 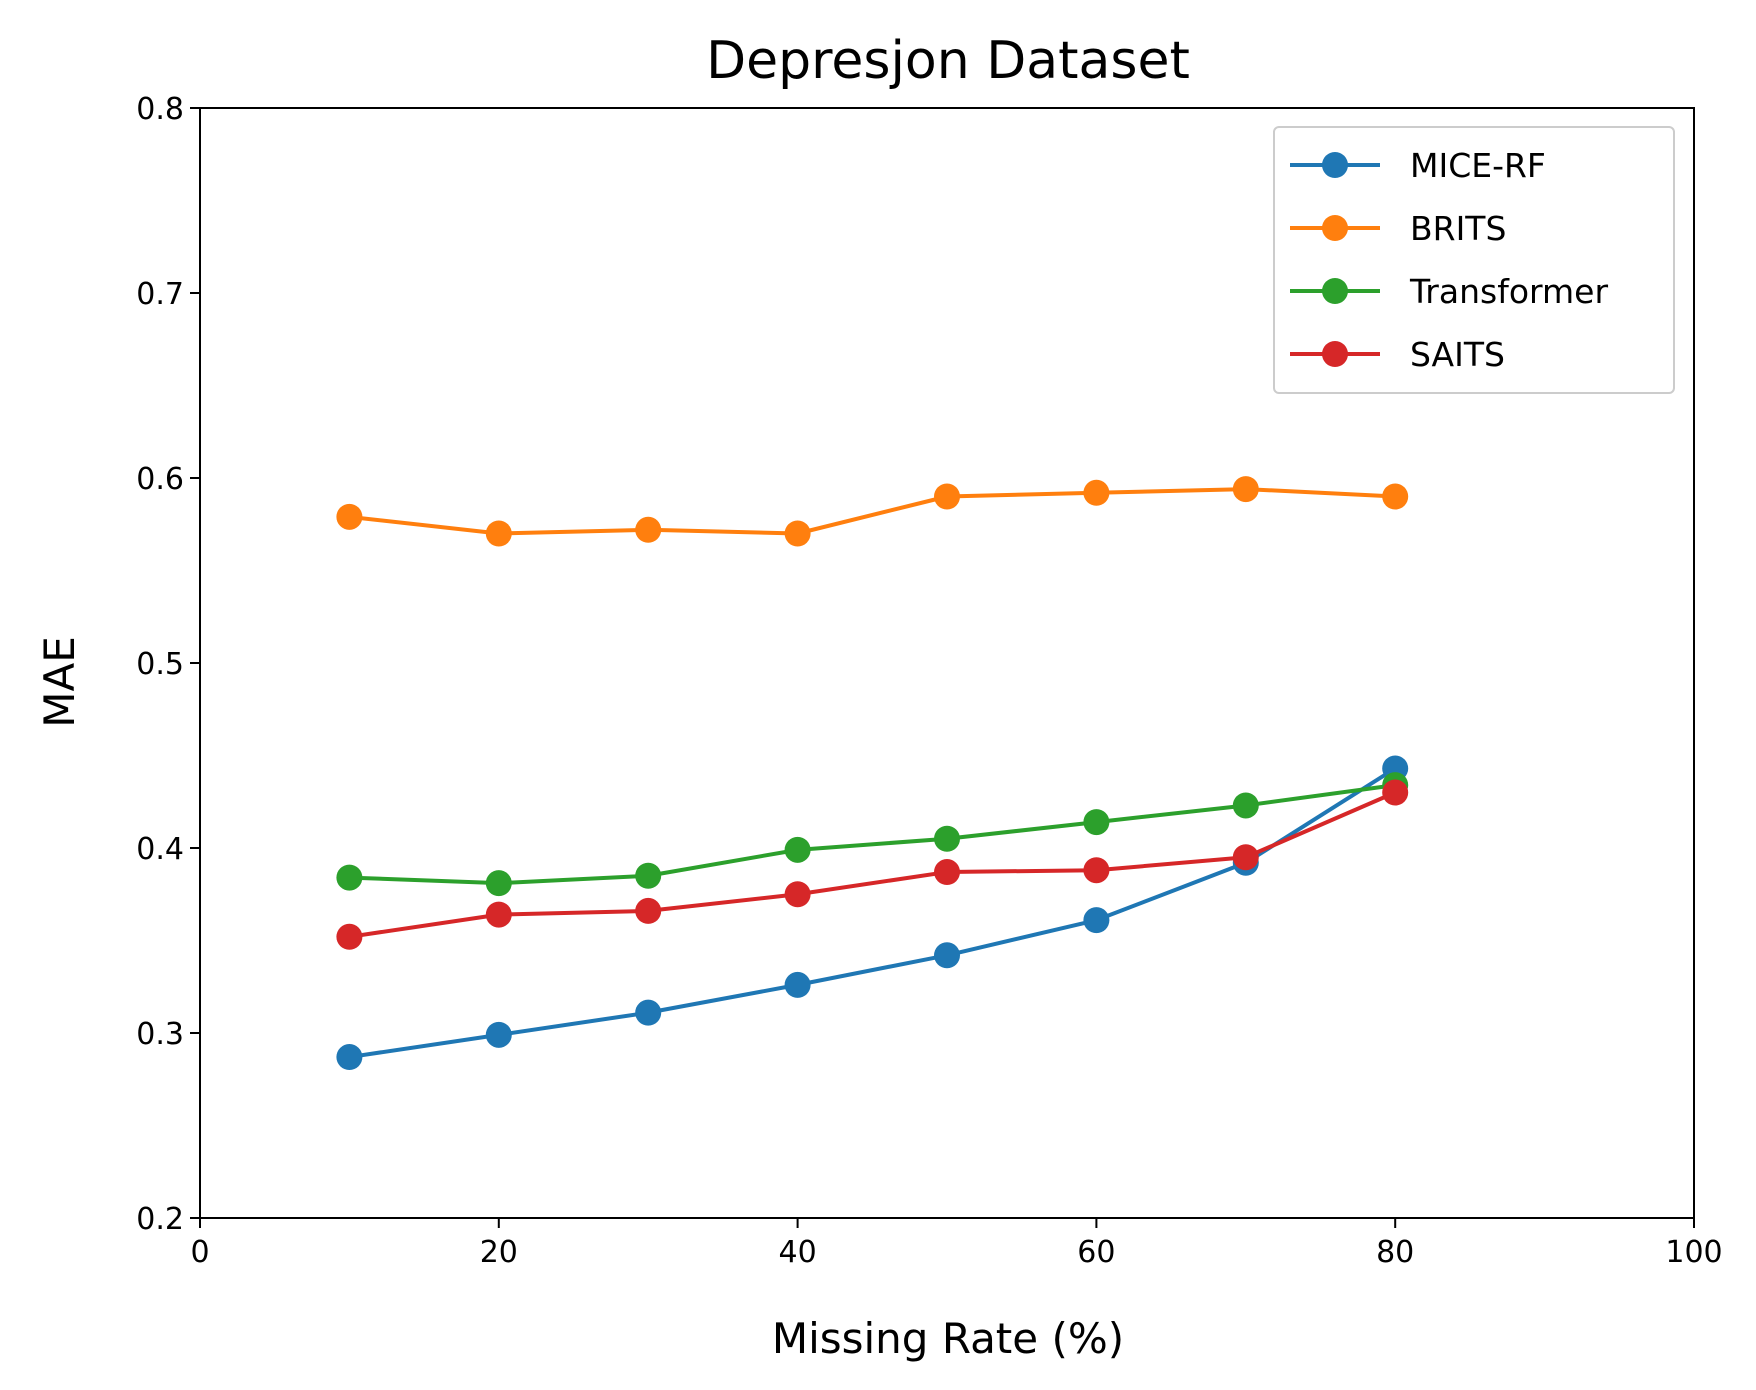 I want to click on y-tick-label: 0.5, so click(x=160, y=664).